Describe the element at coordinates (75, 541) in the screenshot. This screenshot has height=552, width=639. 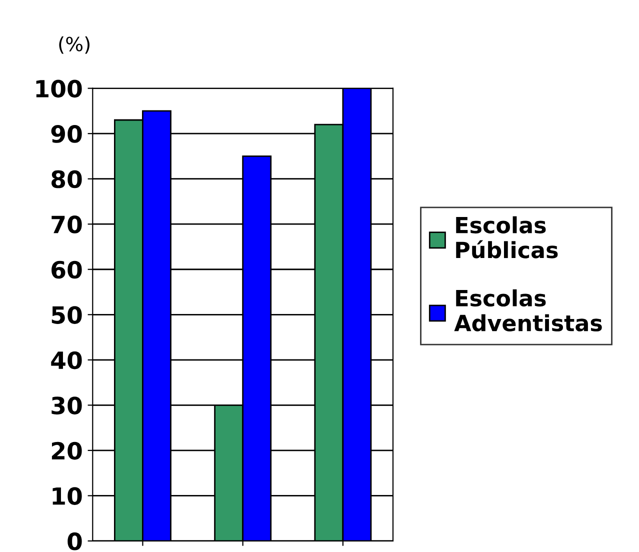
I see `y-tick-label: 0` at that location.